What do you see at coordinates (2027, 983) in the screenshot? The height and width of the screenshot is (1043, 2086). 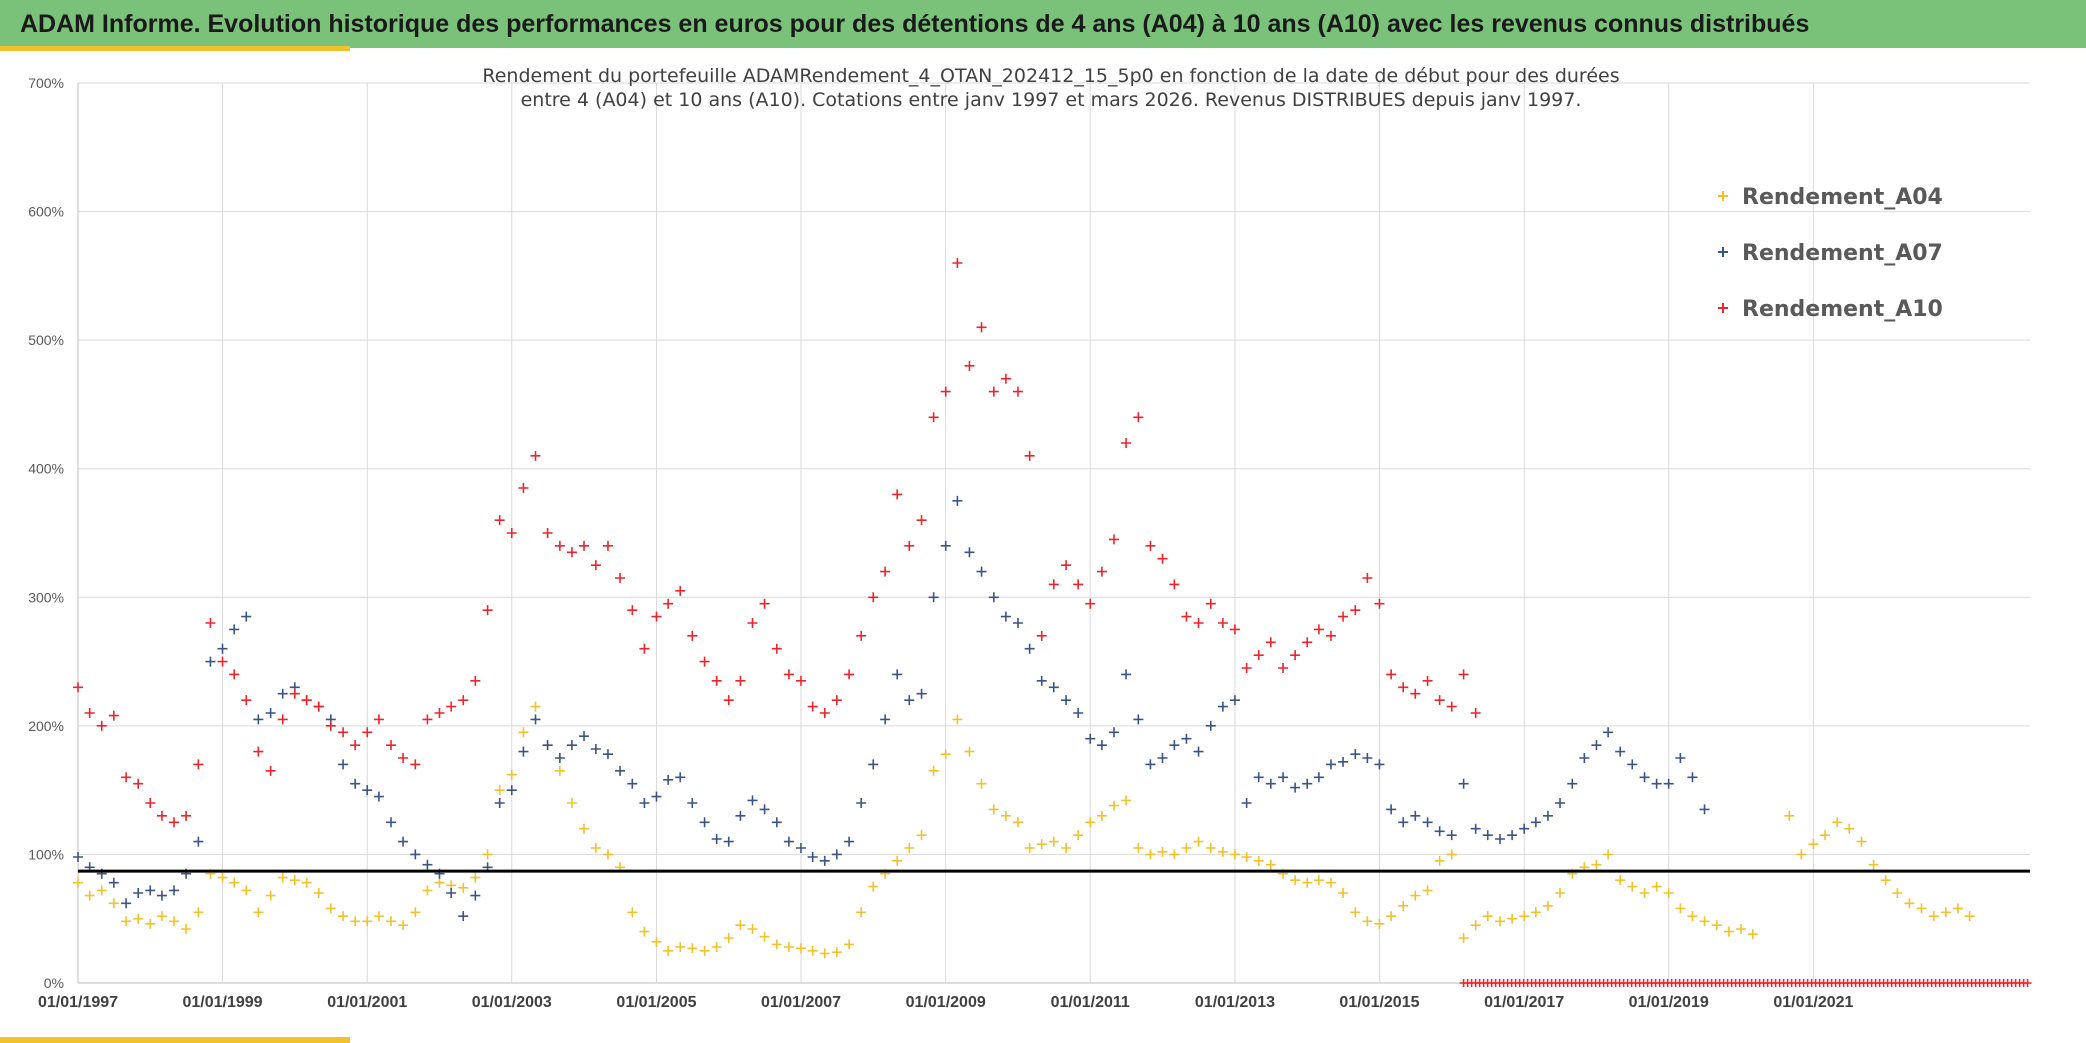 I see `zero-band-point` at bounding box center [2027, 983].